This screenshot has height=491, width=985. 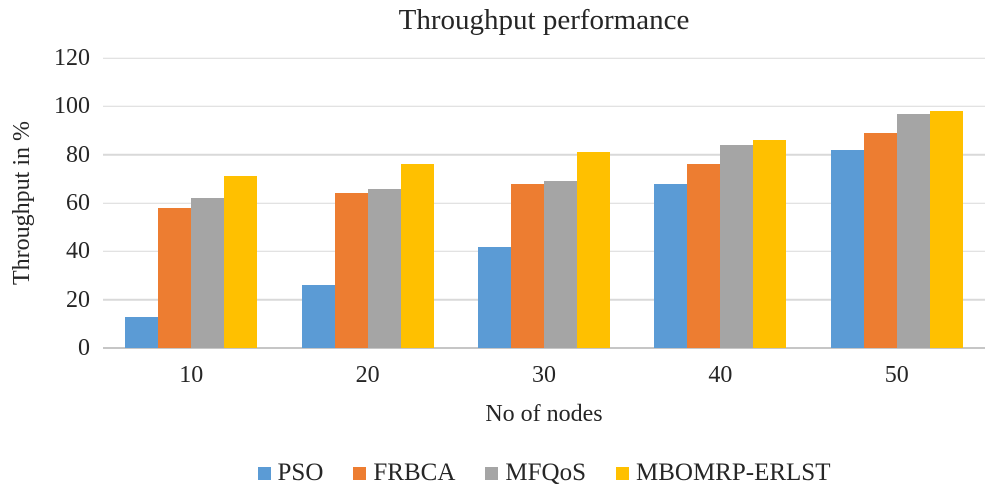 I want to click on y-tick-label-60: 60, so click(x=78, y=203).